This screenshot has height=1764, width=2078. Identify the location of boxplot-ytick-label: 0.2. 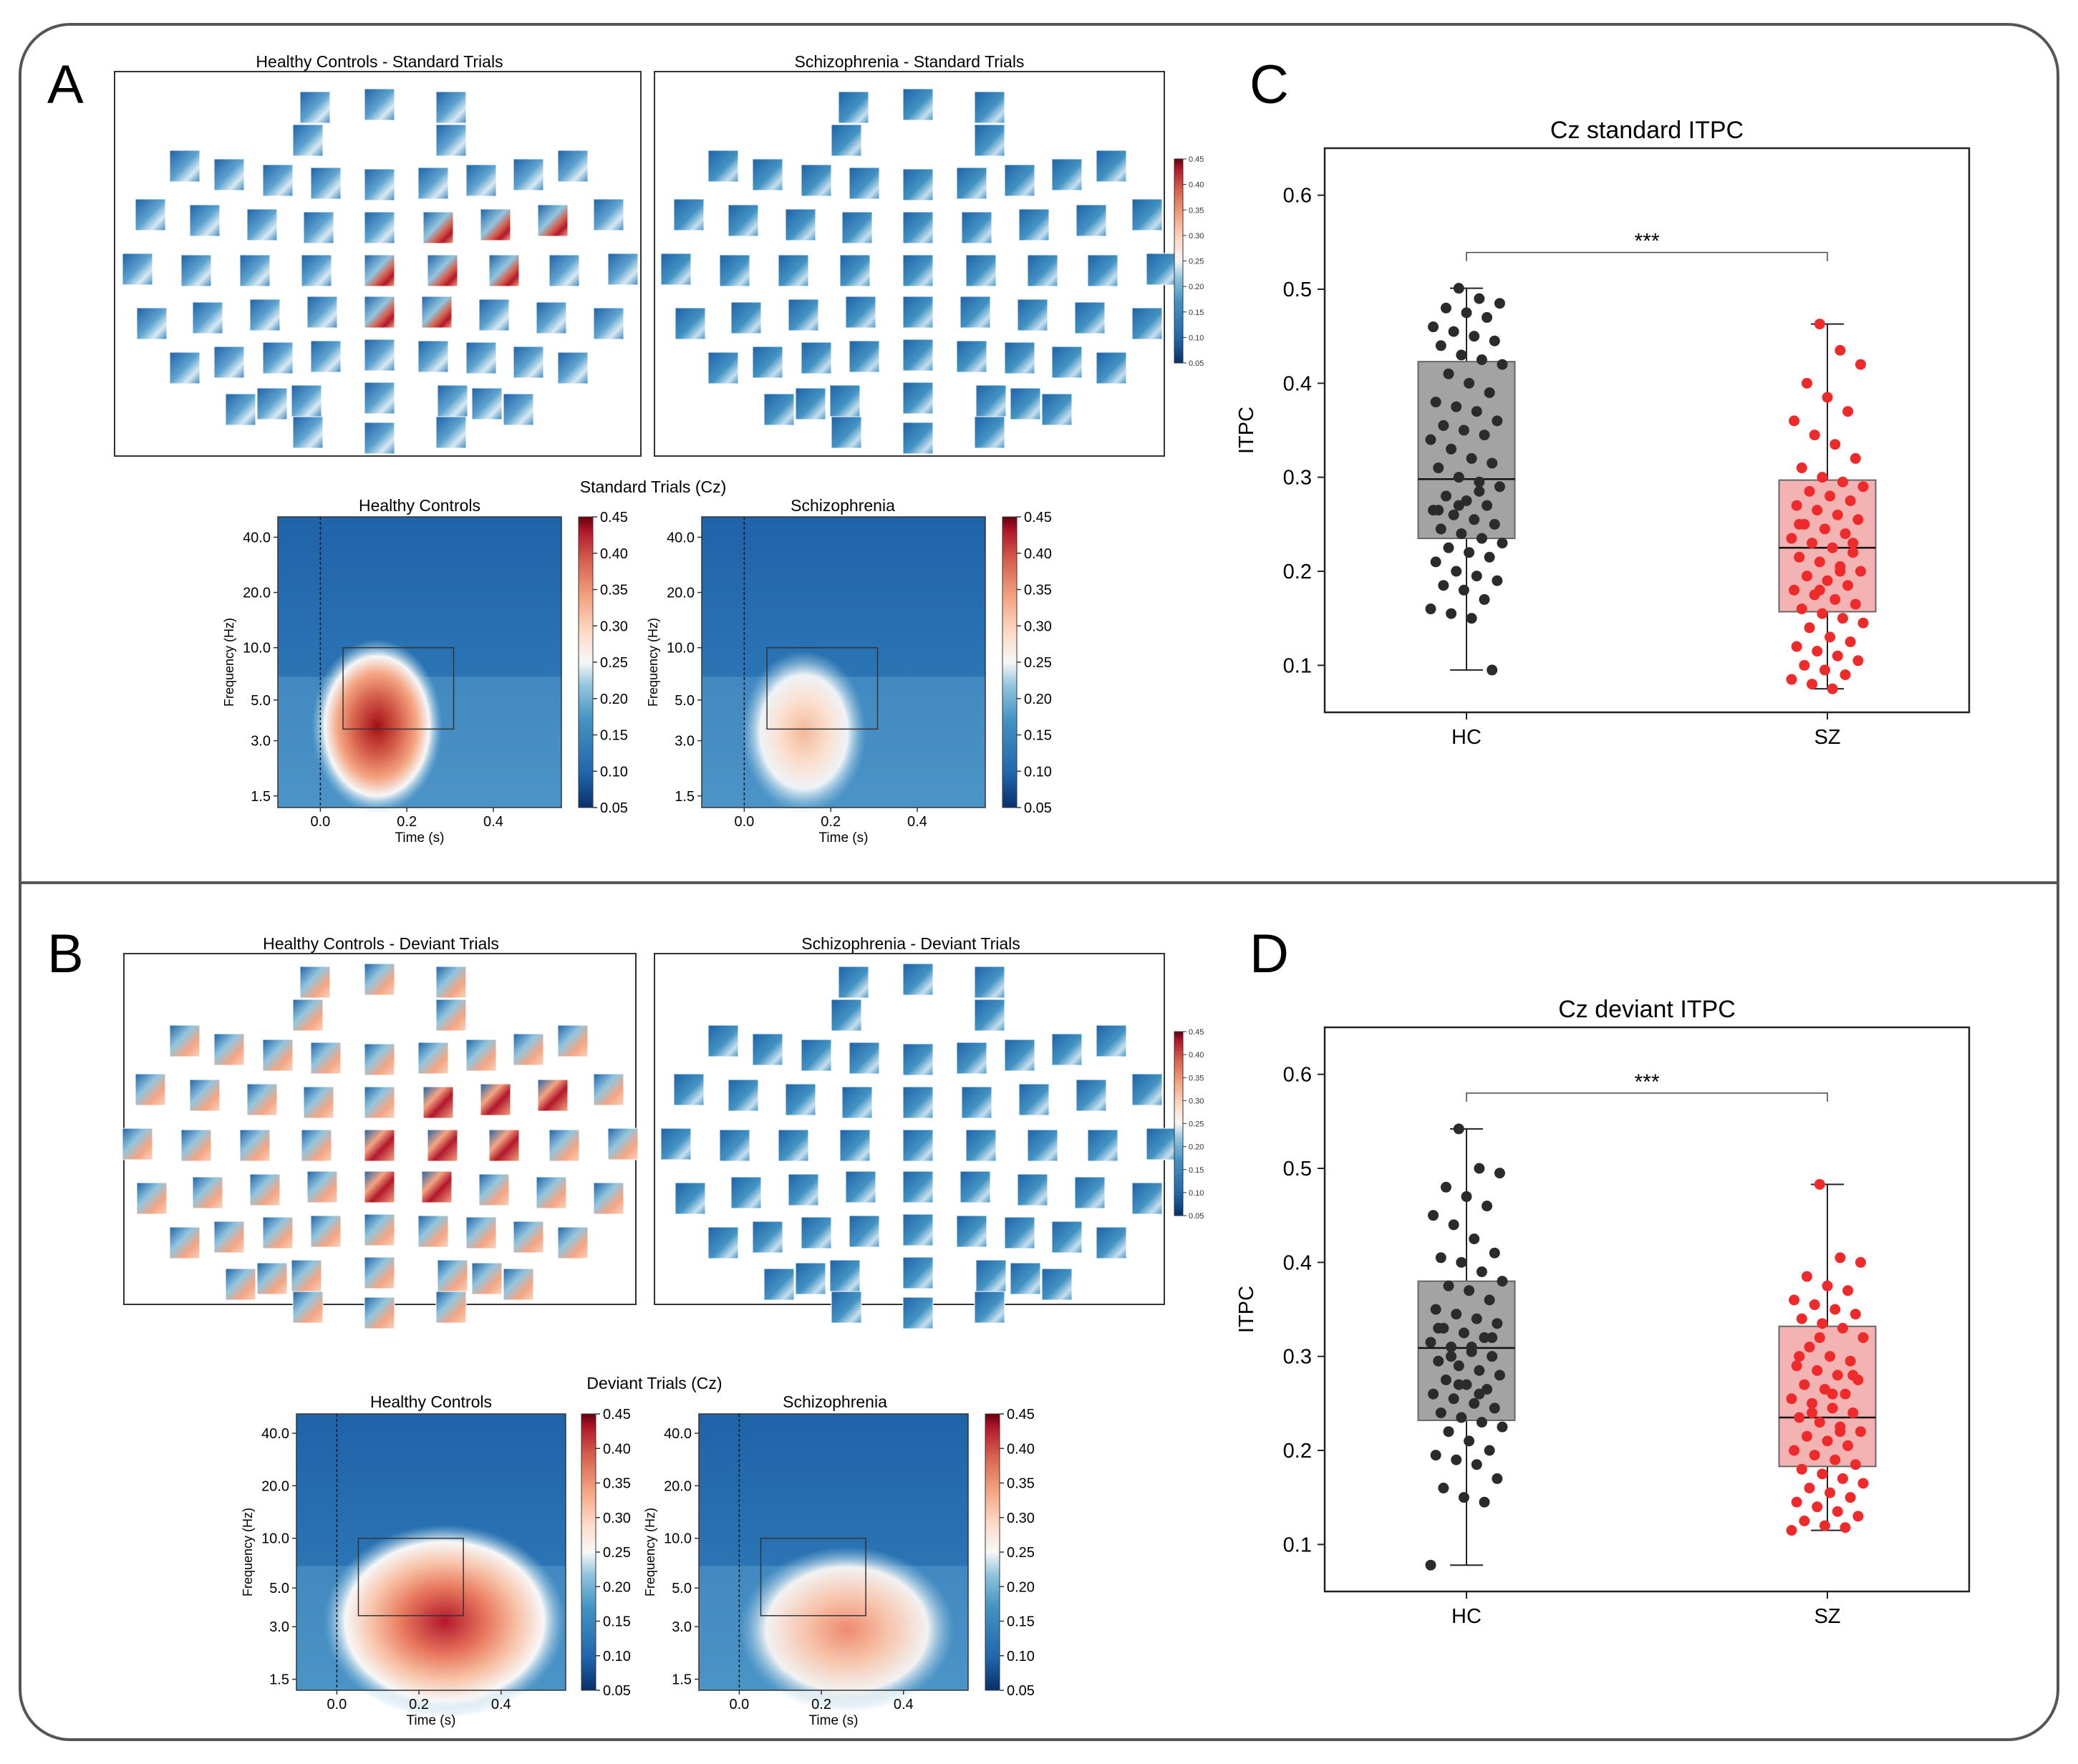
(1298, 572).